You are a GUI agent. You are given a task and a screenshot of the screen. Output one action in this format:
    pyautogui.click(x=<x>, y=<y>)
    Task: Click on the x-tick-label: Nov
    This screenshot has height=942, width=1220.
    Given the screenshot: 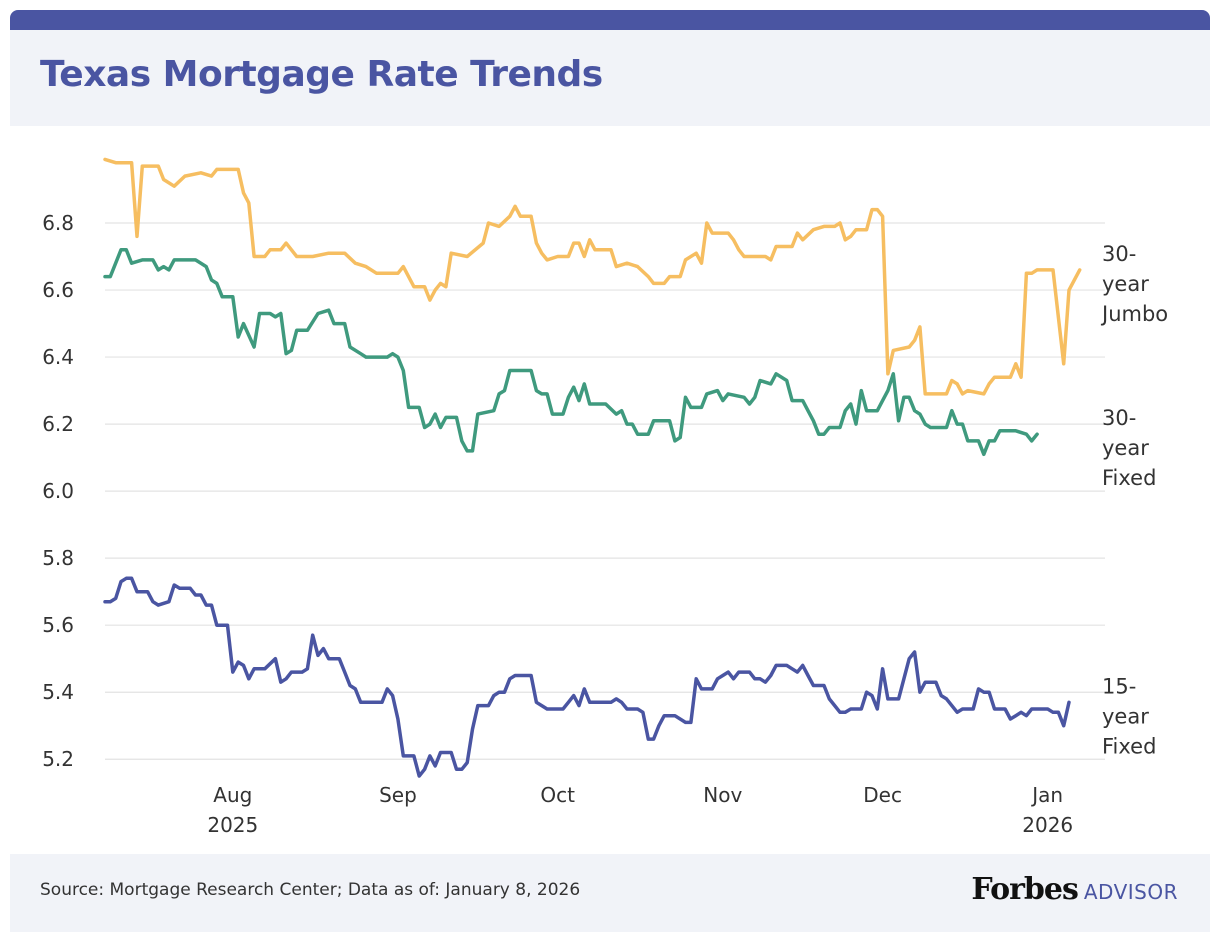 What is the action you would take?
    pyautogui.click(x=722, y=795)
    